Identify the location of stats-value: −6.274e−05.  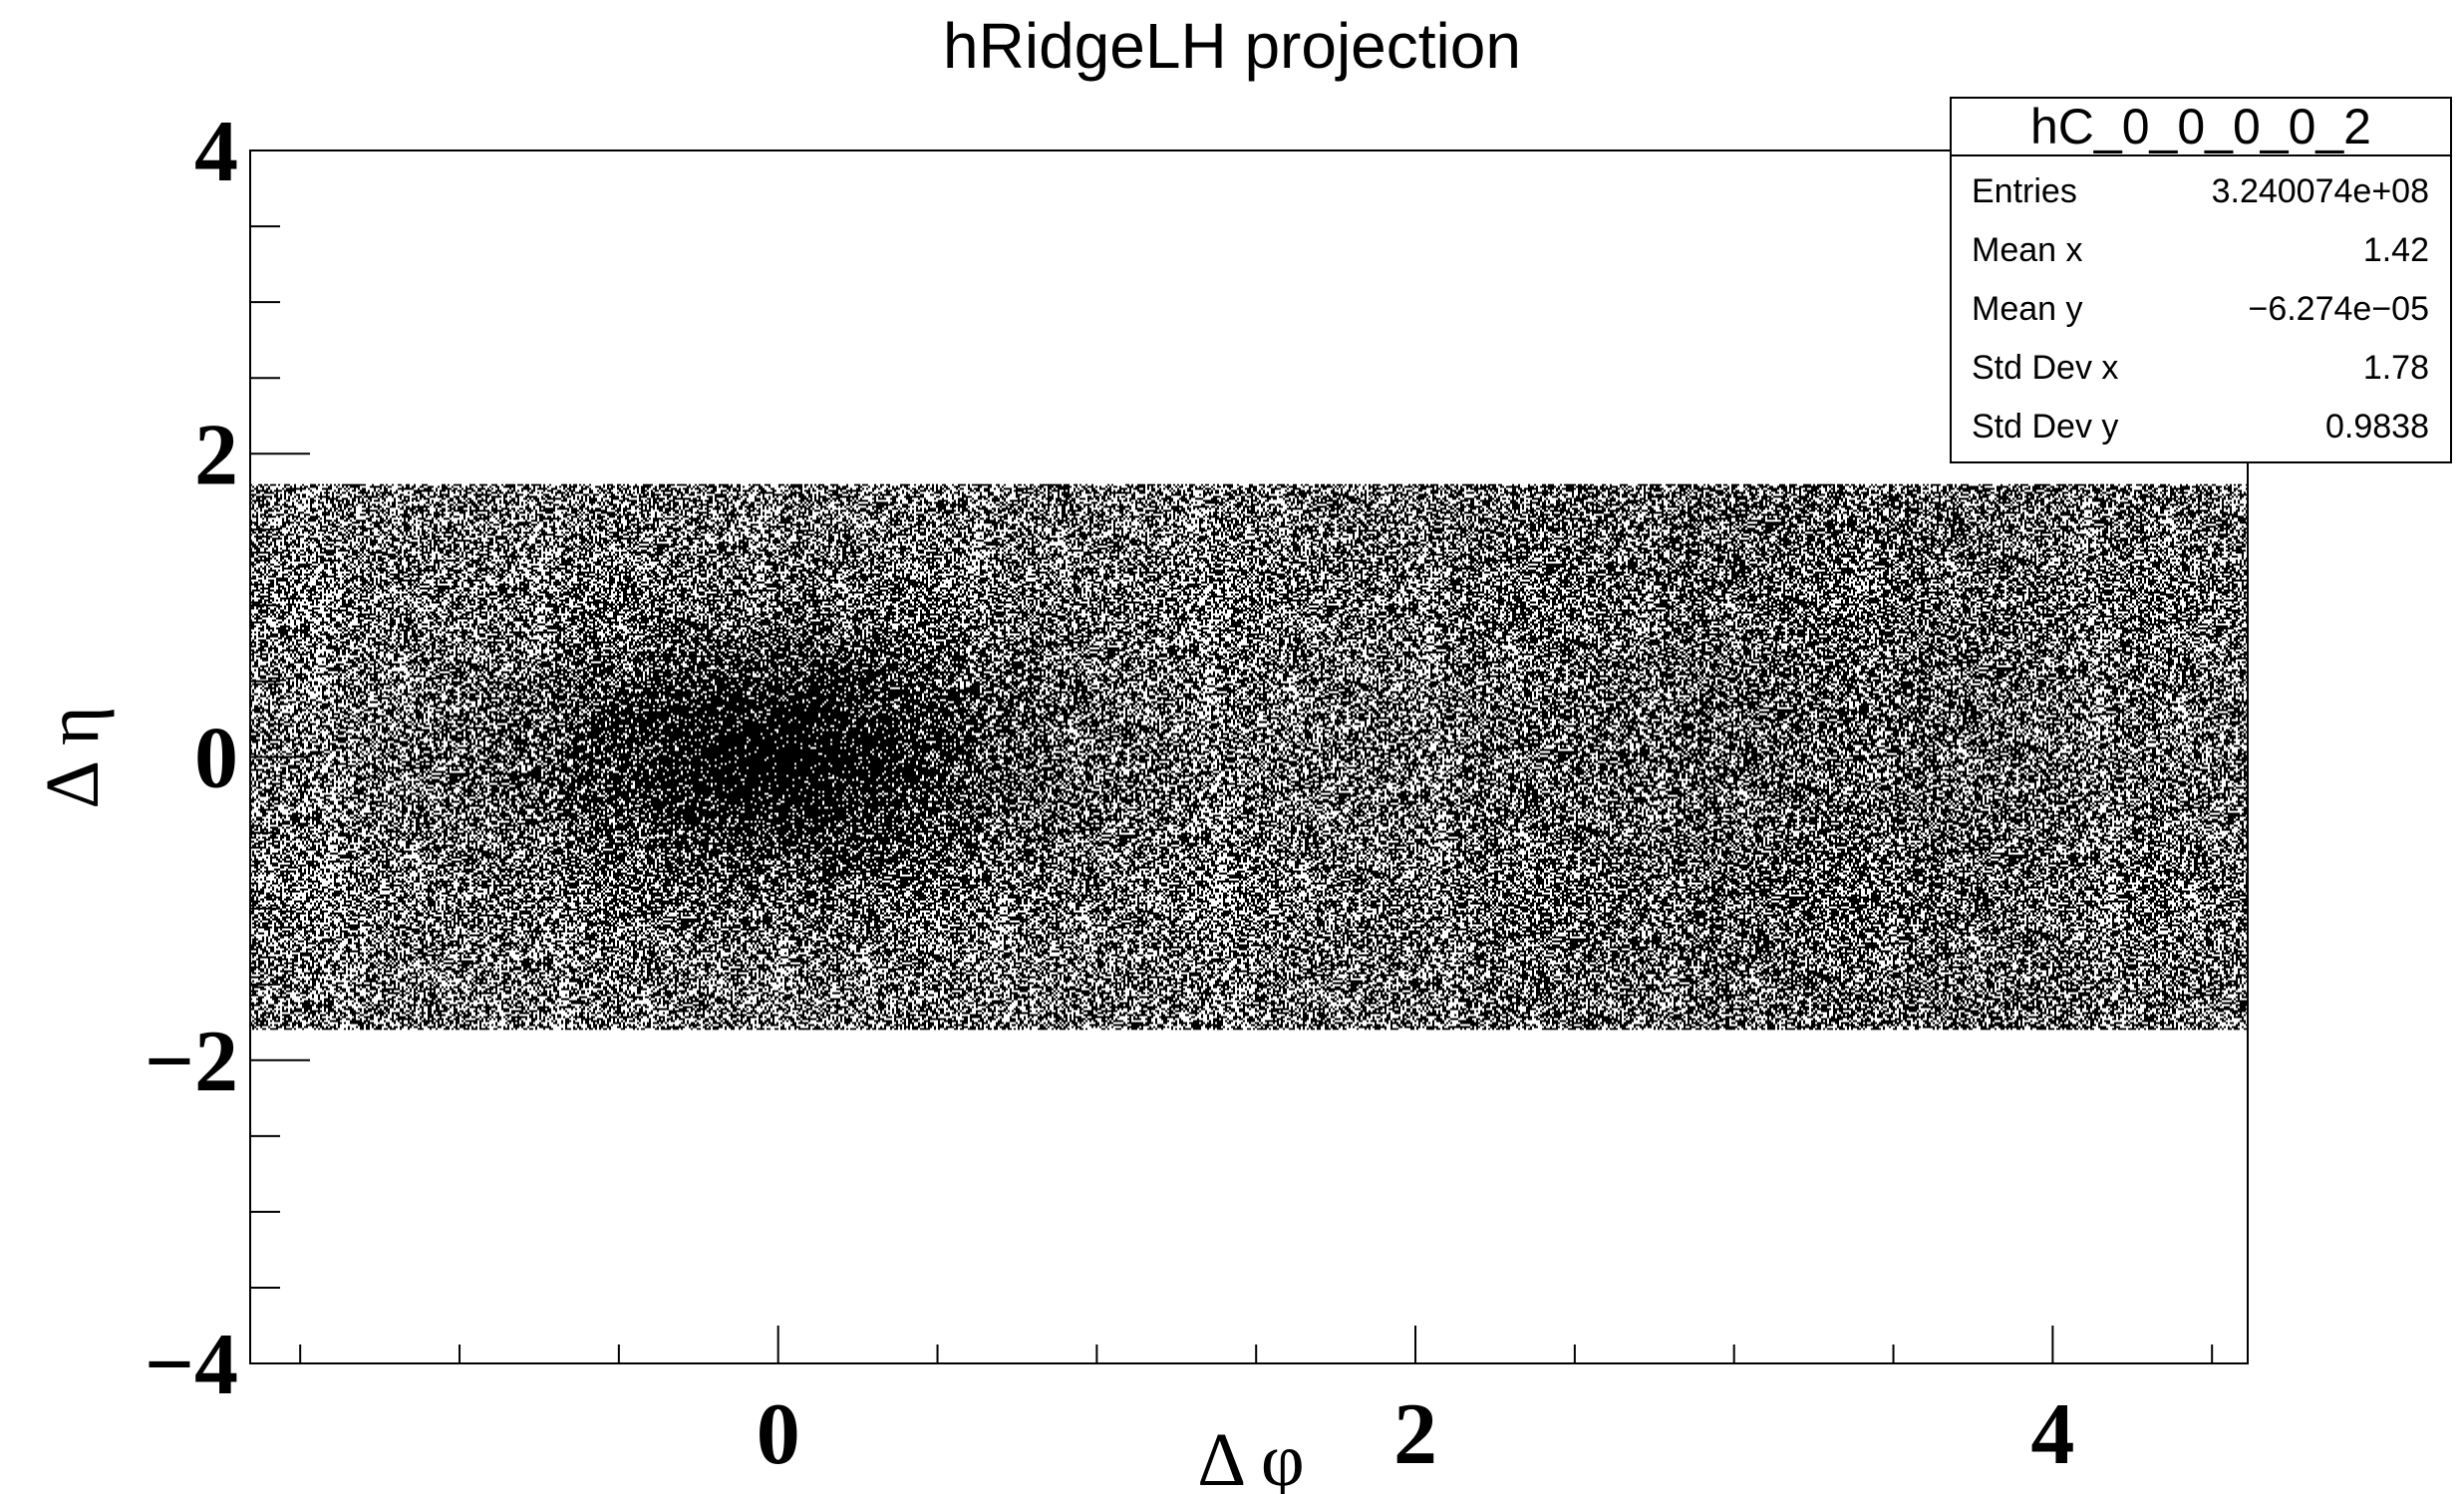
(2339, 309).